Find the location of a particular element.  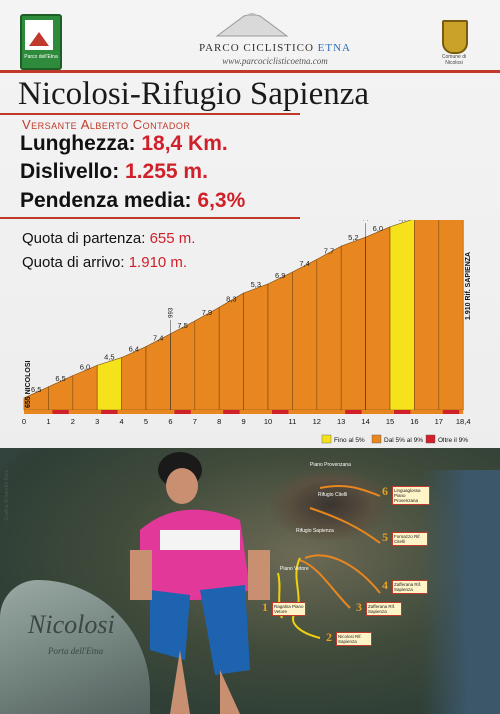

park-name: PARCO CICLISTICO ETNA is located at coordinates (275, 48).